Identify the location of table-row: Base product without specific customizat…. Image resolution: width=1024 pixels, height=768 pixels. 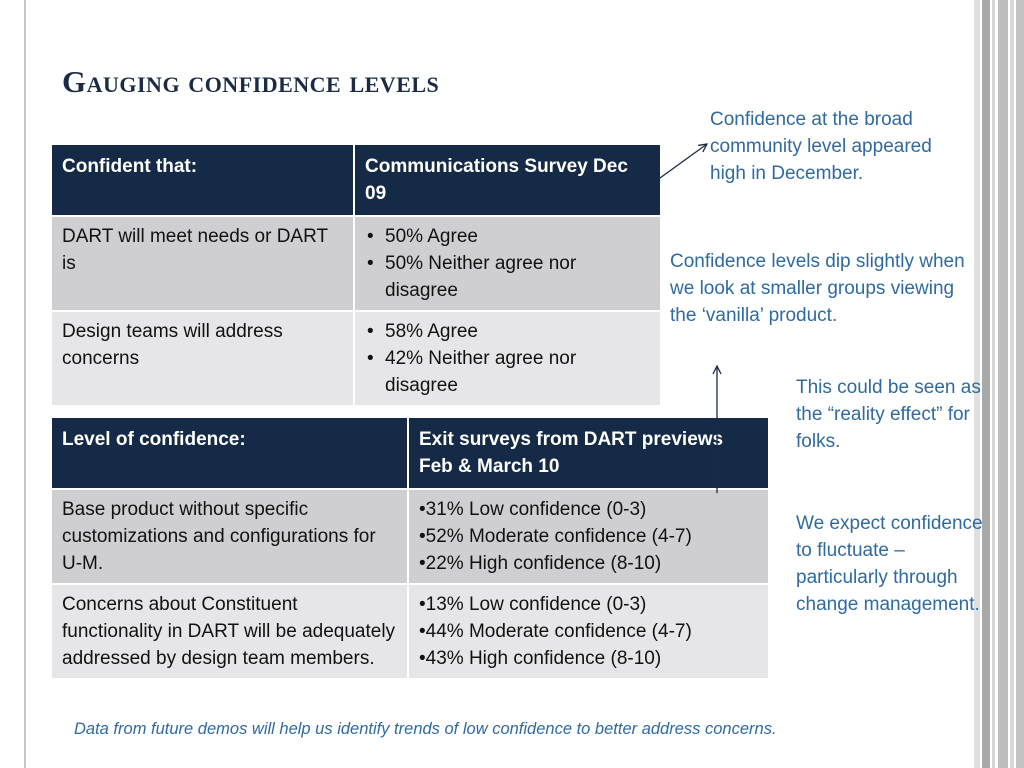
(410, 536).